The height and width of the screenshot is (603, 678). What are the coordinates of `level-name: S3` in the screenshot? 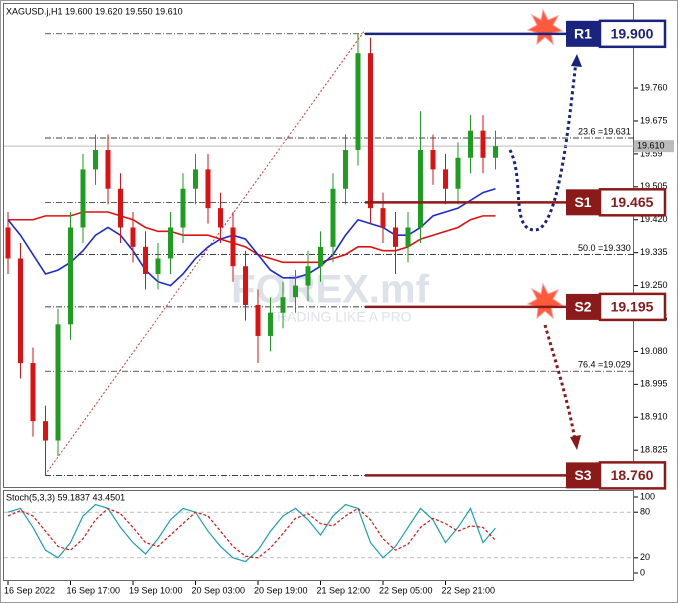 It's located at (582, 475).